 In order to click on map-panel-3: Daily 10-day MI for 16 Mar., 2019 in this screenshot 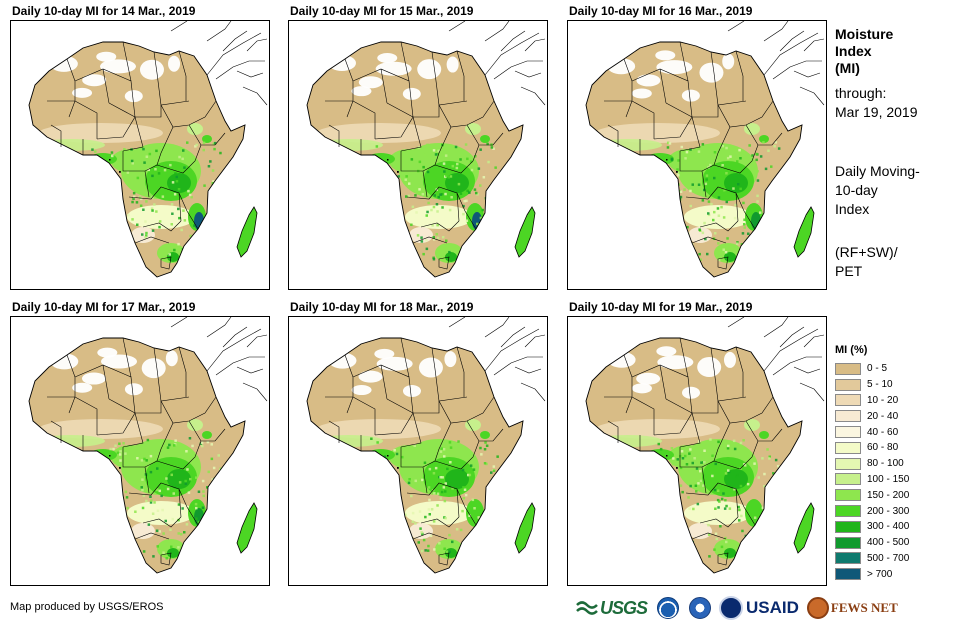, I will do `click(697, 147)`.